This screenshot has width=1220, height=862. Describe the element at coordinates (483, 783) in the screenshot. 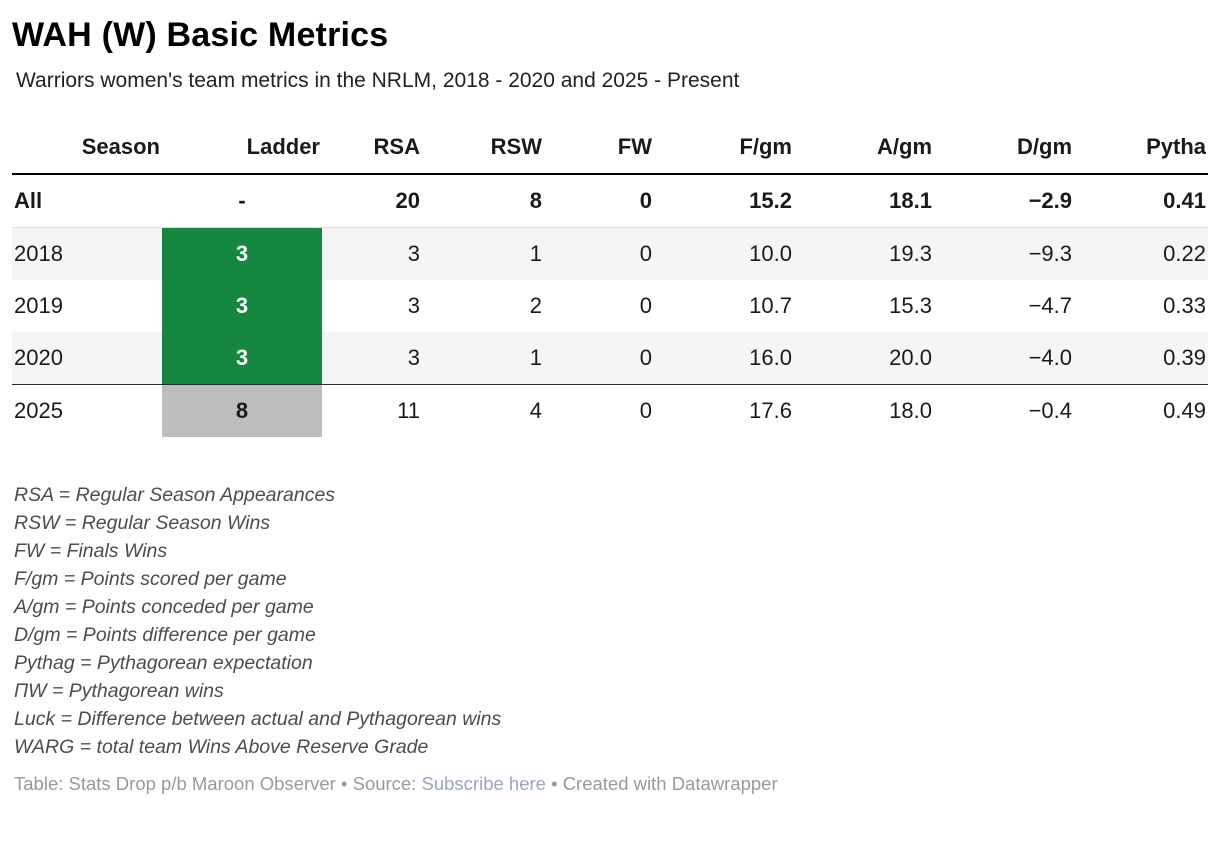

I see `subscribe-link: Subscribe here` at that location.